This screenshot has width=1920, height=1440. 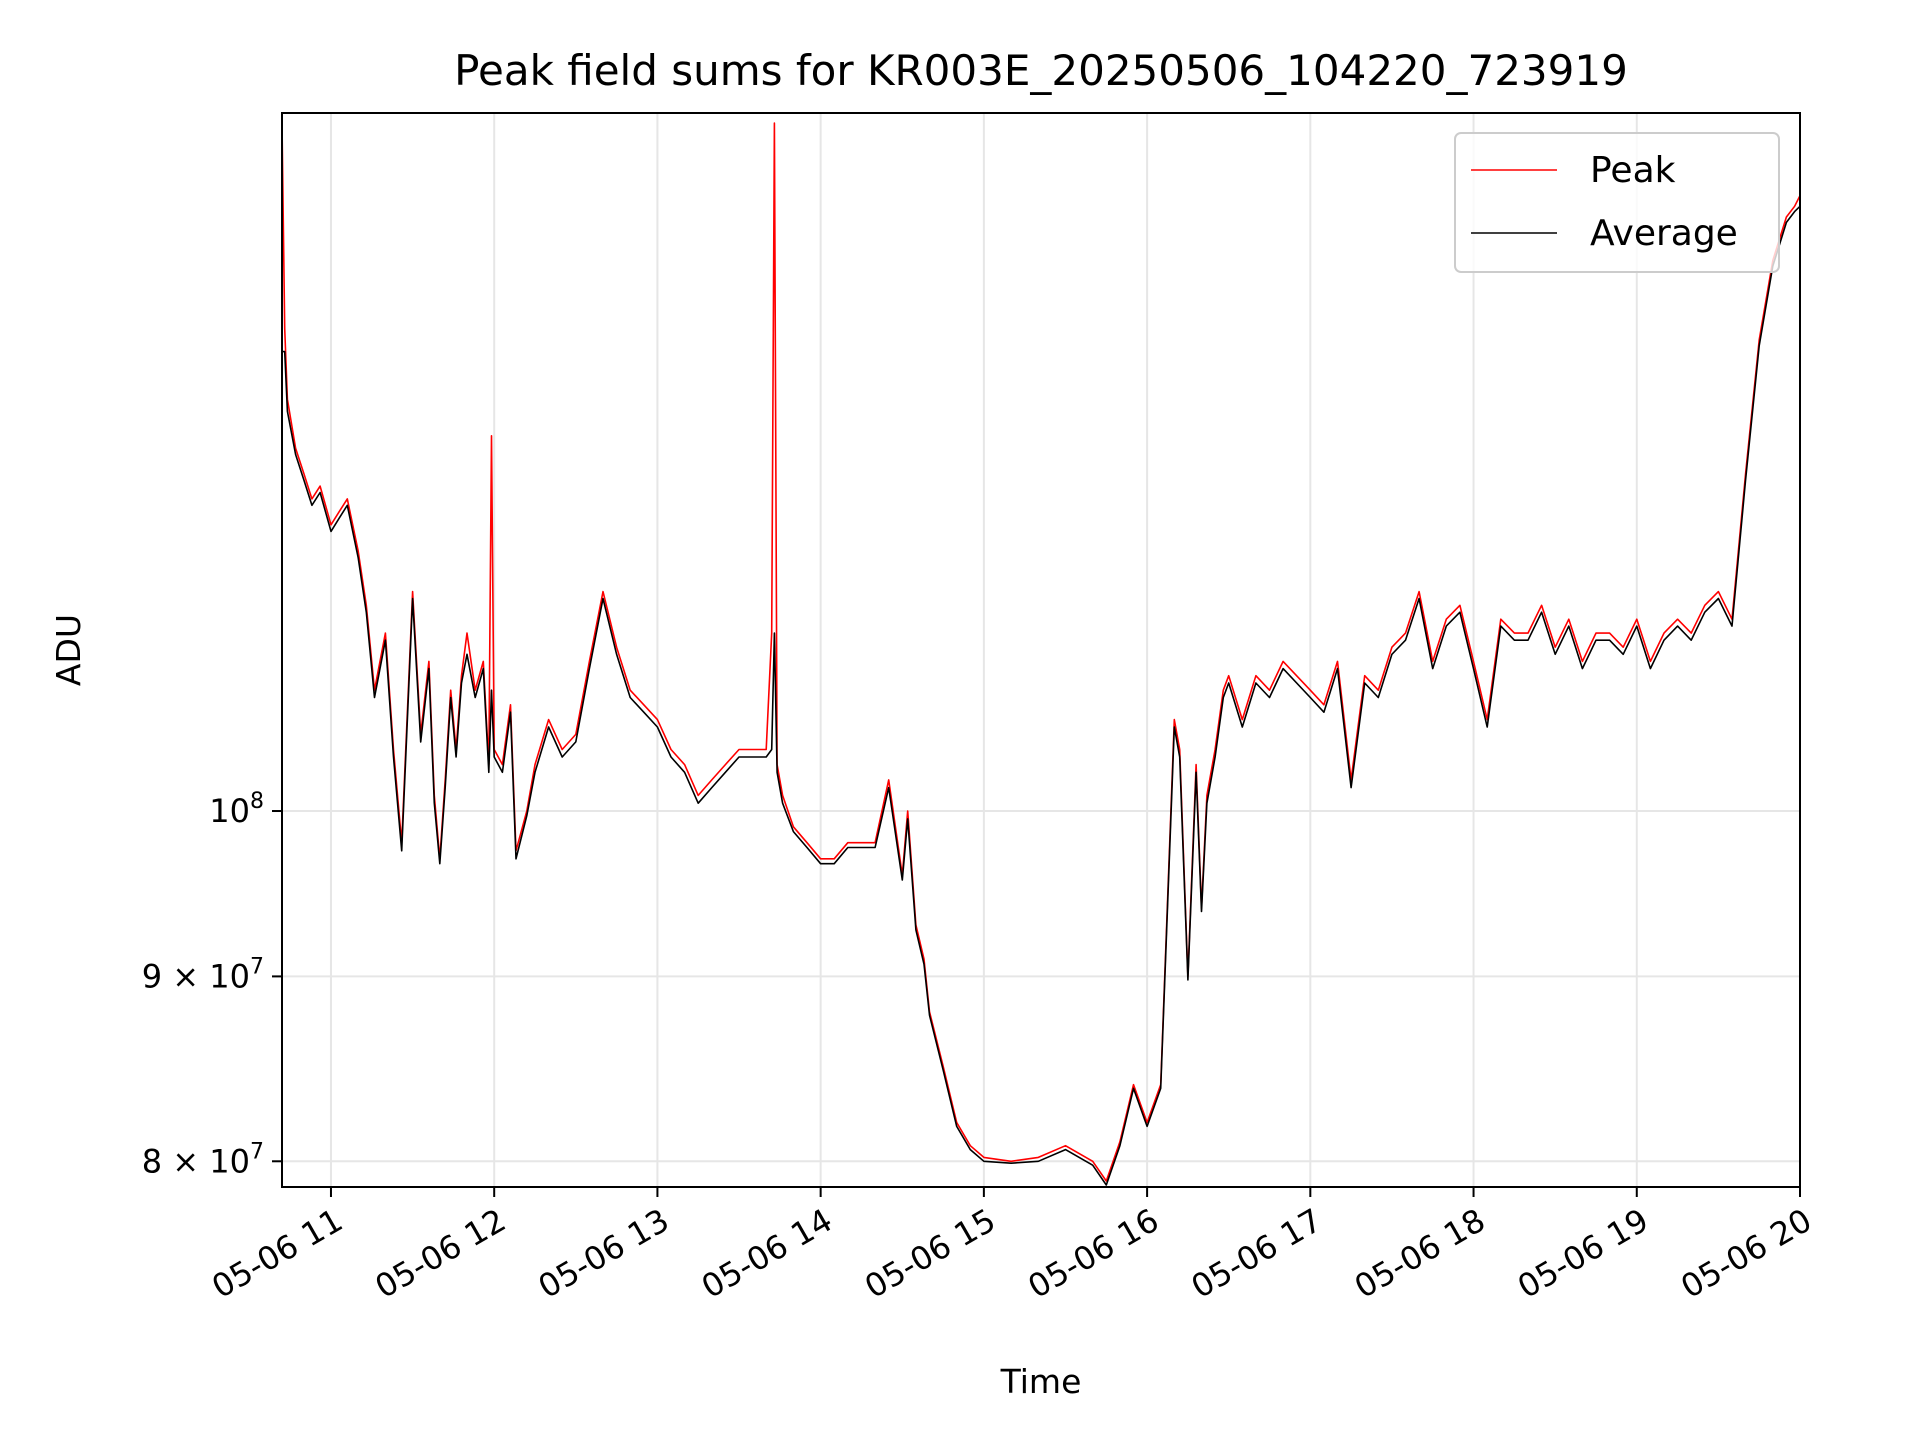 What do you see at coordinates (1041, 1381) in the screenshot?
I see `x-axis-label: Time` at bounding box center [1041, 1381].